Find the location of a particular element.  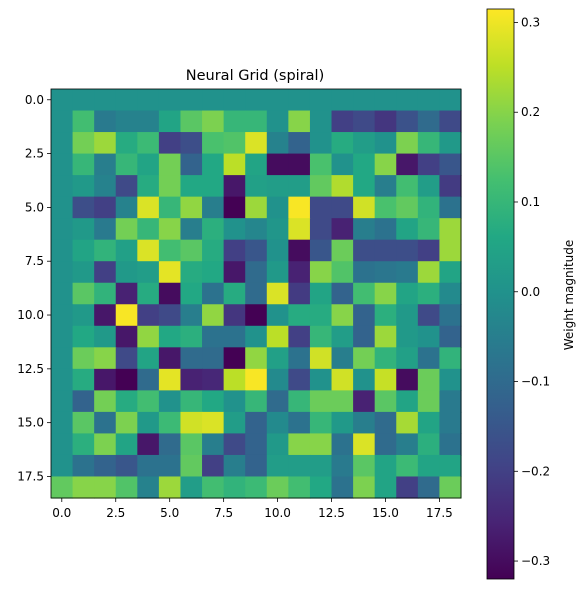

x-tick-label: 17.5 is located at coordinates (439, 513).